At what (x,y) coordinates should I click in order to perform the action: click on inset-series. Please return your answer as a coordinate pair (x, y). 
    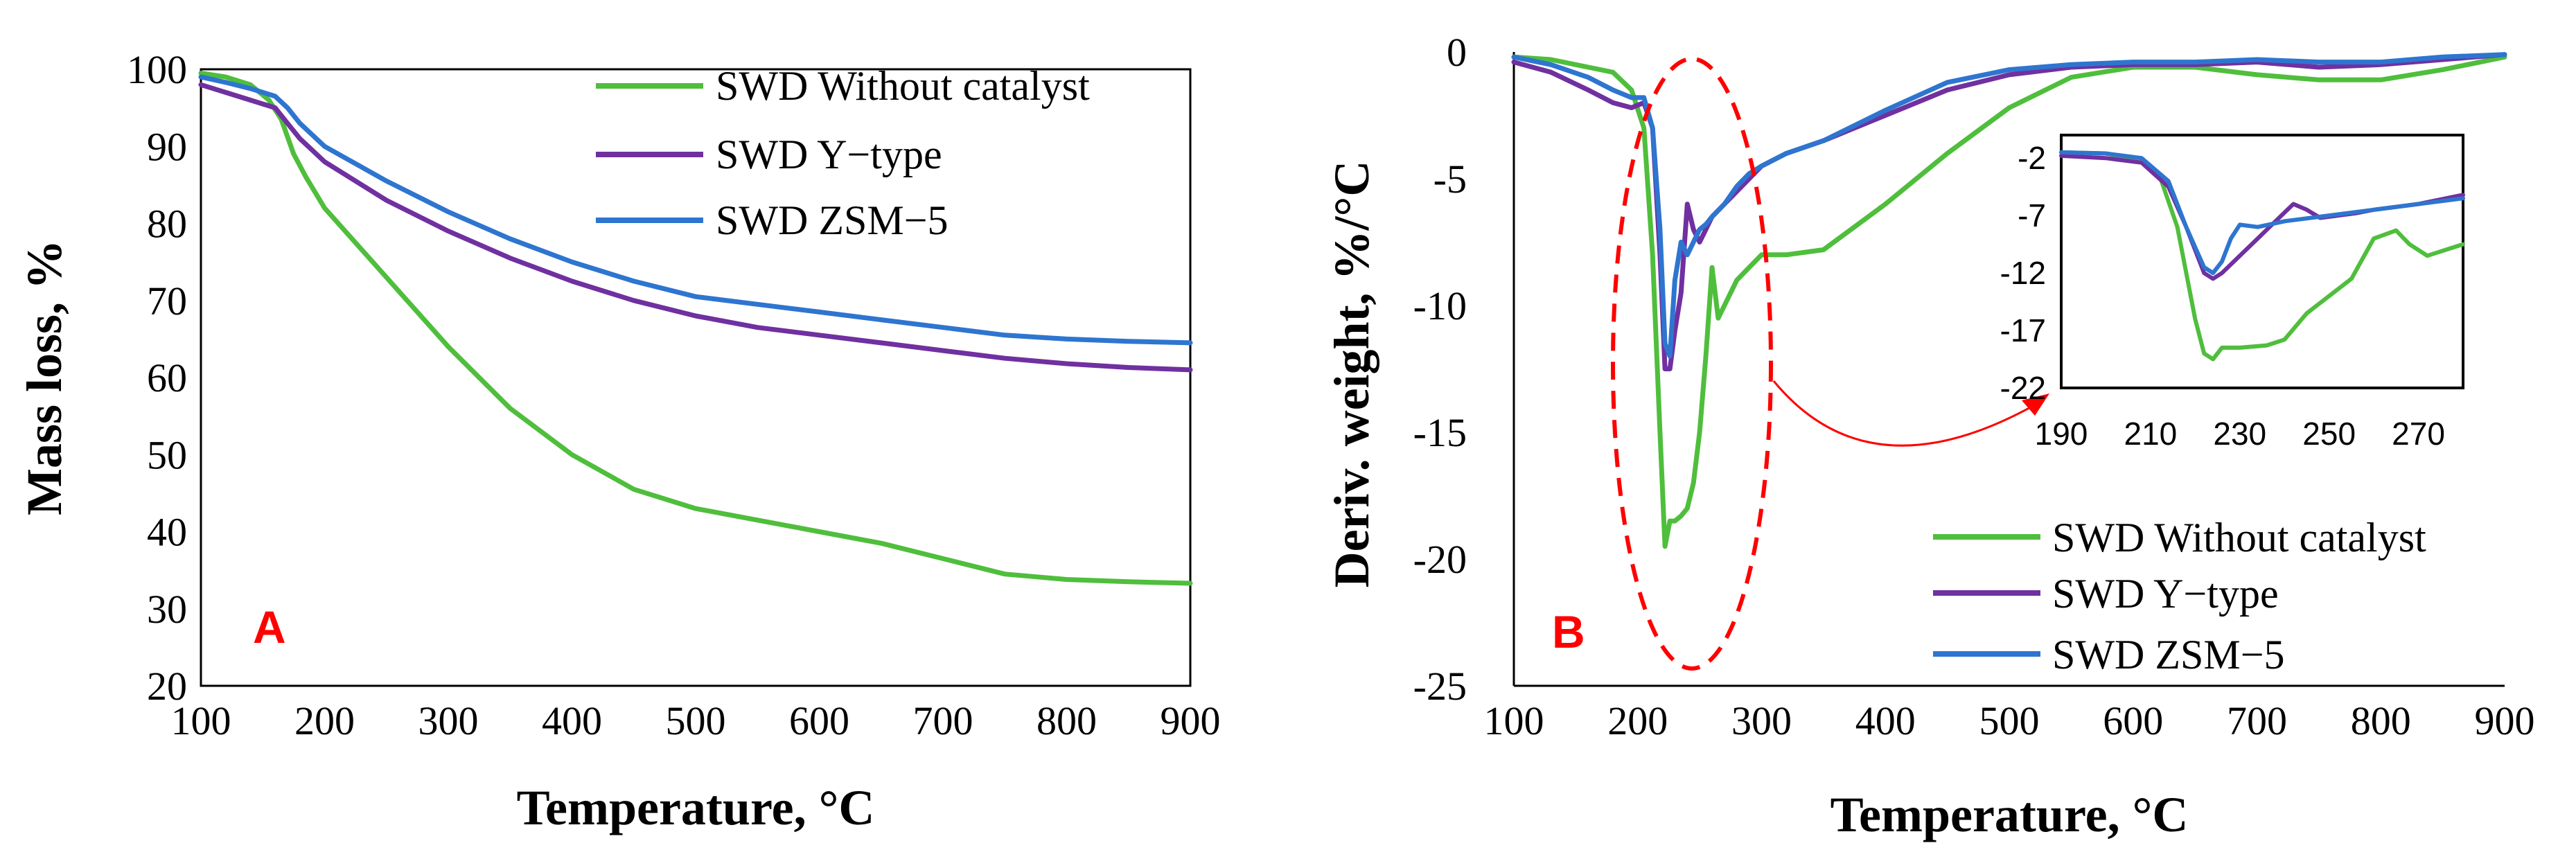
    Looking at the image, I should click on (2262, 256).